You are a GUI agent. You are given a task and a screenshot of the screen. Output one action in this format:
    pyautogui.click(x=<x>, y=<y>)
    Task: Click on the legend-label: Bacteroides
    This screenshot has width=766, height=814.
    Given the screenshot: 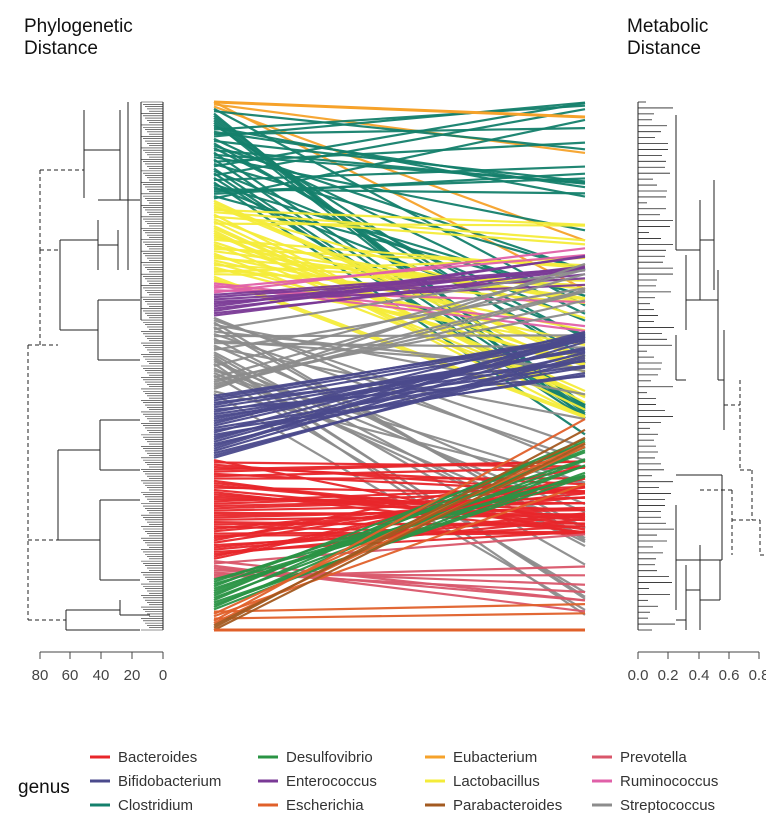 What is the action you would take?
    pyautogui.click(x=157, y=757)
    